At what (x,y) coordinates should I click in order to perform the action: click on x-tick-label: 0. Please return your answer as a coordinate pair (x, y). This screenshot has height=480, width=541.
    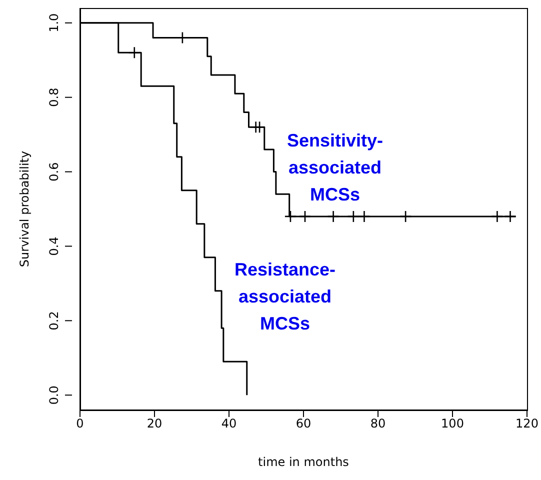
    Looking at the image, I should click on (80, 423).